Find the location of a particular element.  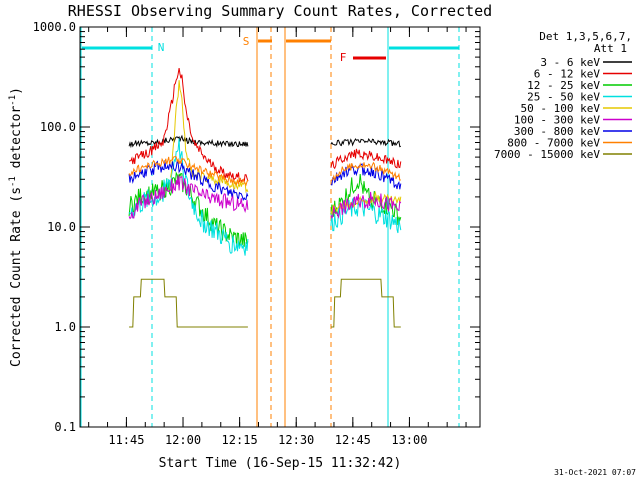

status-label-s: S is located at coordinates (246, 41).